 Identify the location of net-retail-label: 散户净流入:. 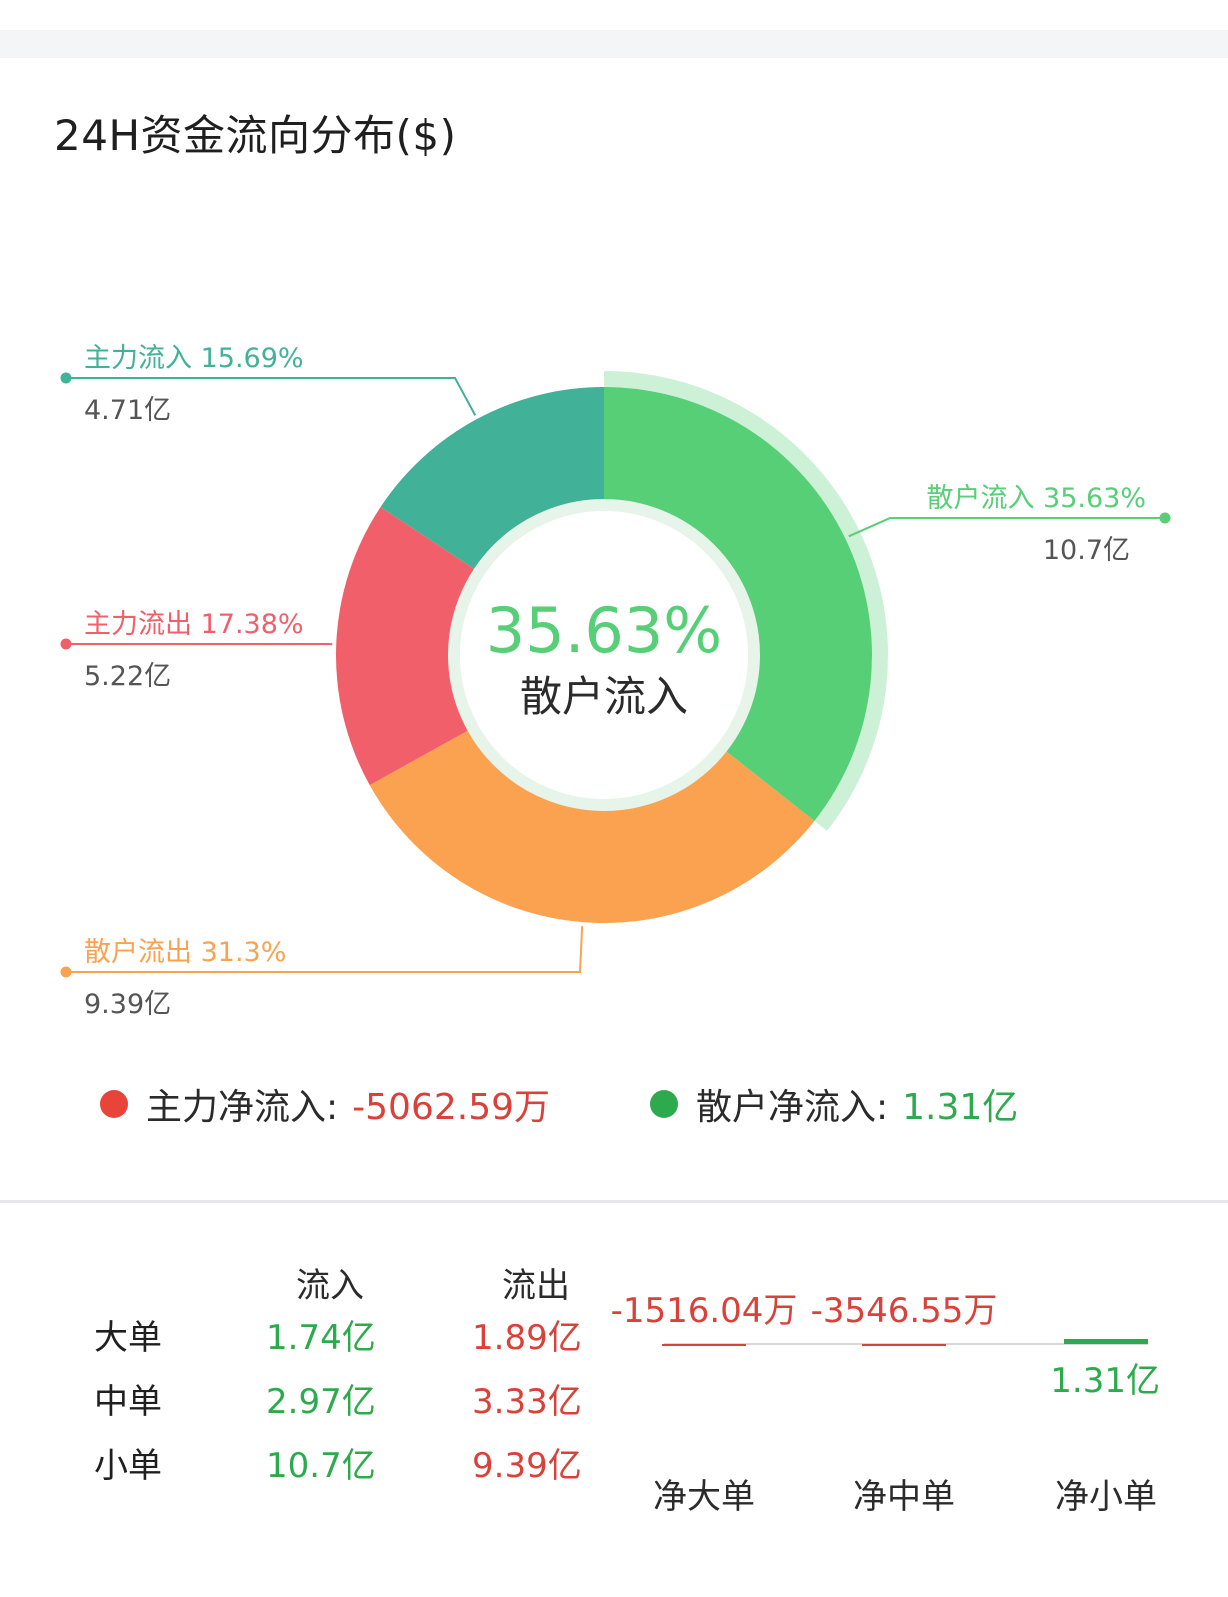
(792, 1107).